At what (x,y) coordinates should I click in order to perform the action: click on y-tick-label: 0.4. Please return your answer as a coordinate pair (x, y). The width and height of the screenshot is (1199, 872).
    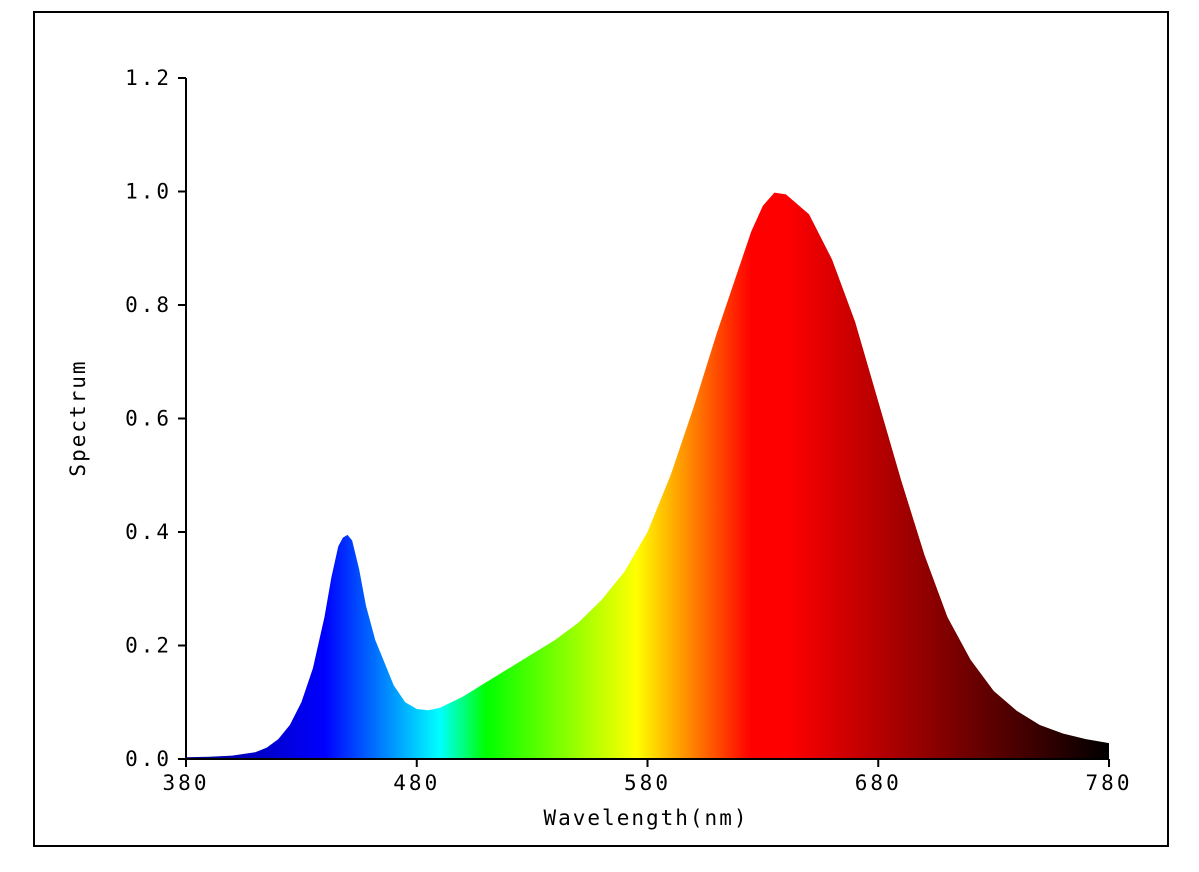
    Looking at the image, I should click on (148, 532).